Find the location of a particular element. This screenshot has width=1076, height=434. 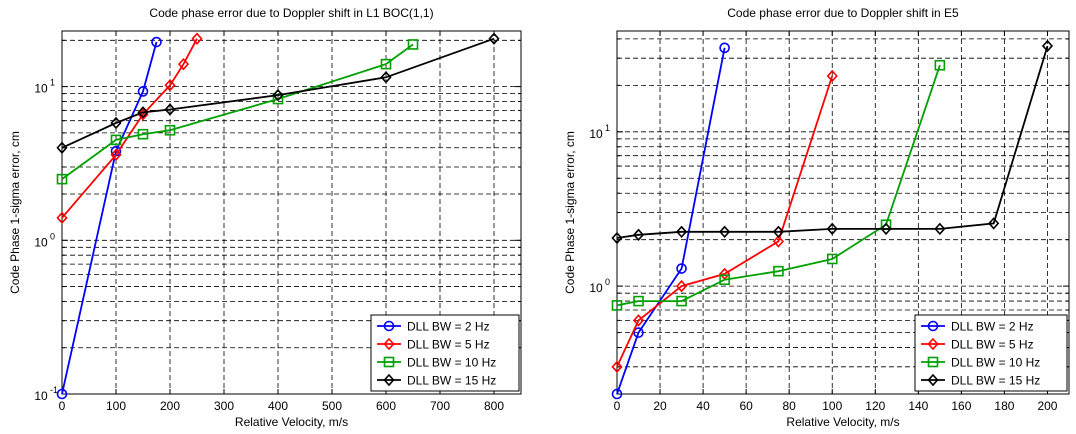

x-tick-label: 60 is located at coordinates (746, 406).